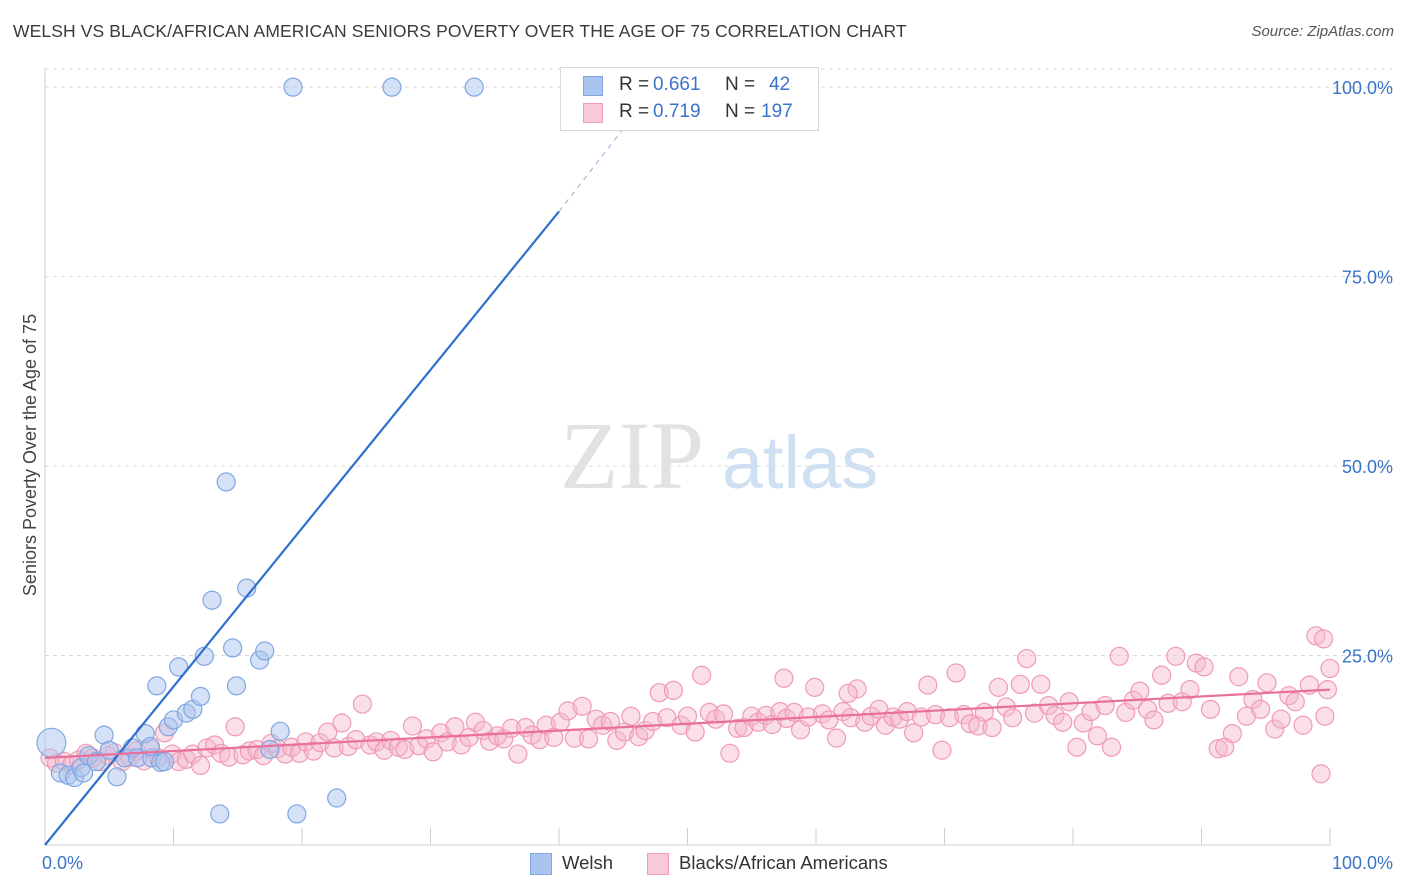 The height and width of the screenshot is (892, 1406). Describe the element at coordinates (1322, 31) in the screenshot. I see `source-label: Source: ZipAtlas.com` at that location.